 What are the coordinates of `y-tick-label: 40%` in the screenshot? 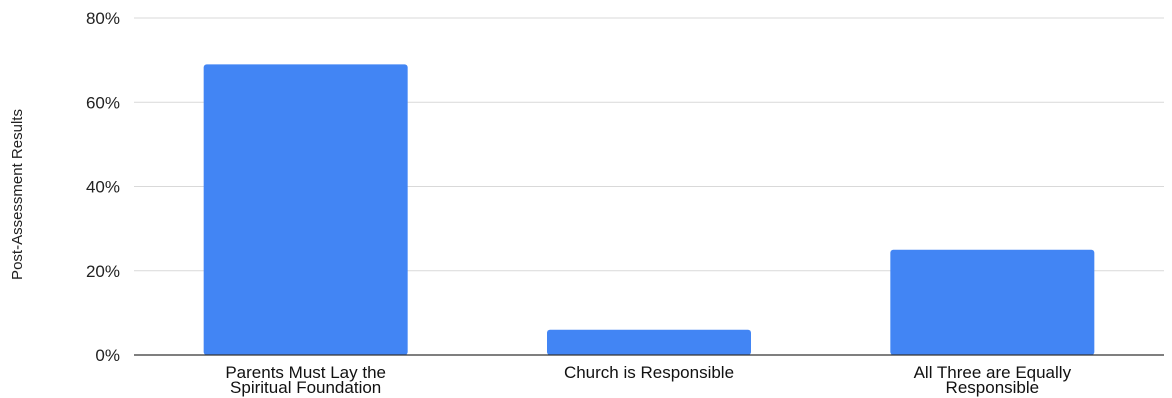 It's located at (103, 187).